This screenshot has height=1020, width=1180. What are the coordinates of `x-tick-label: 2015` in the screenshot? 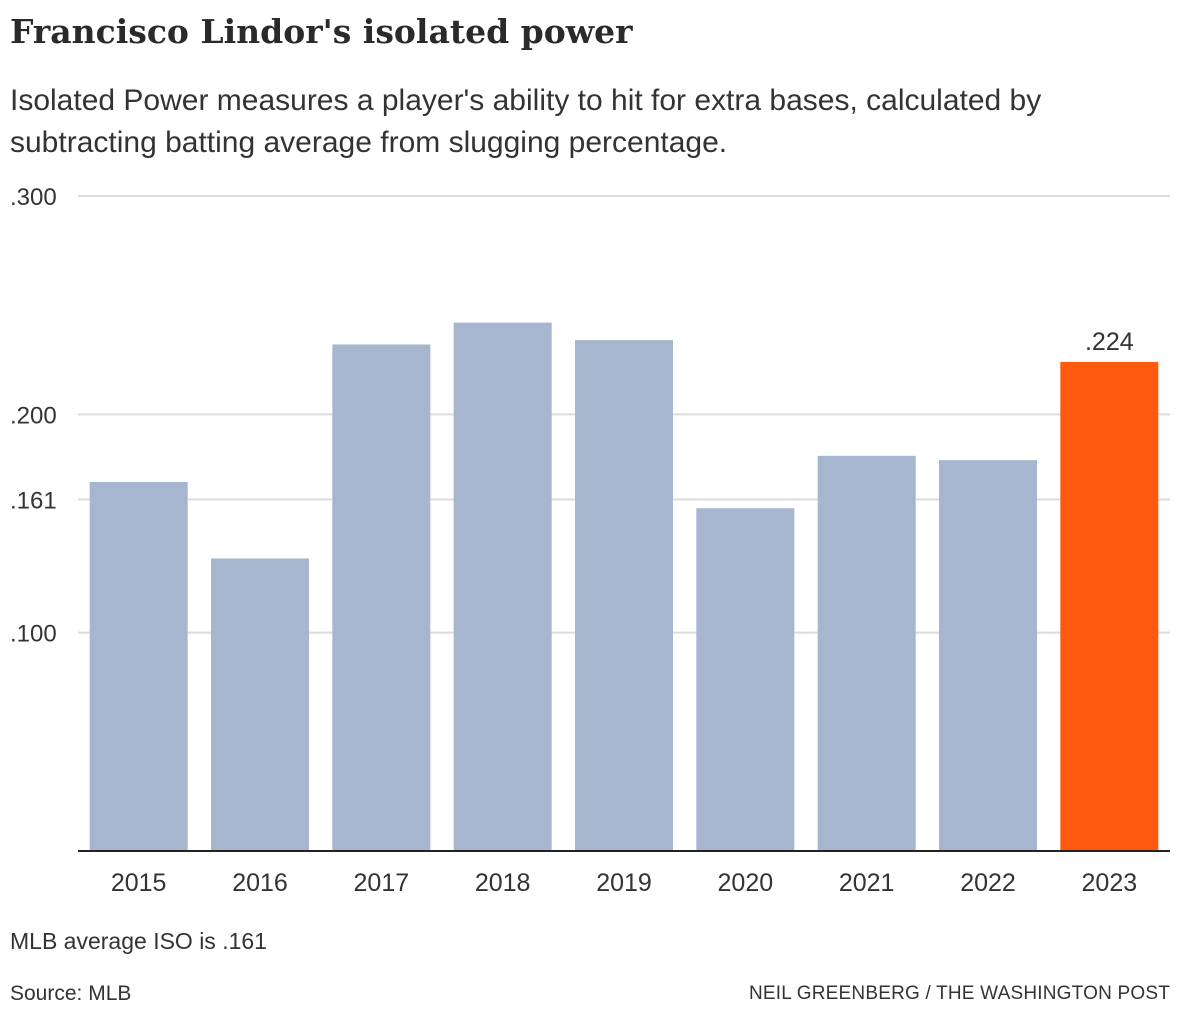 It's located at (139, 883).